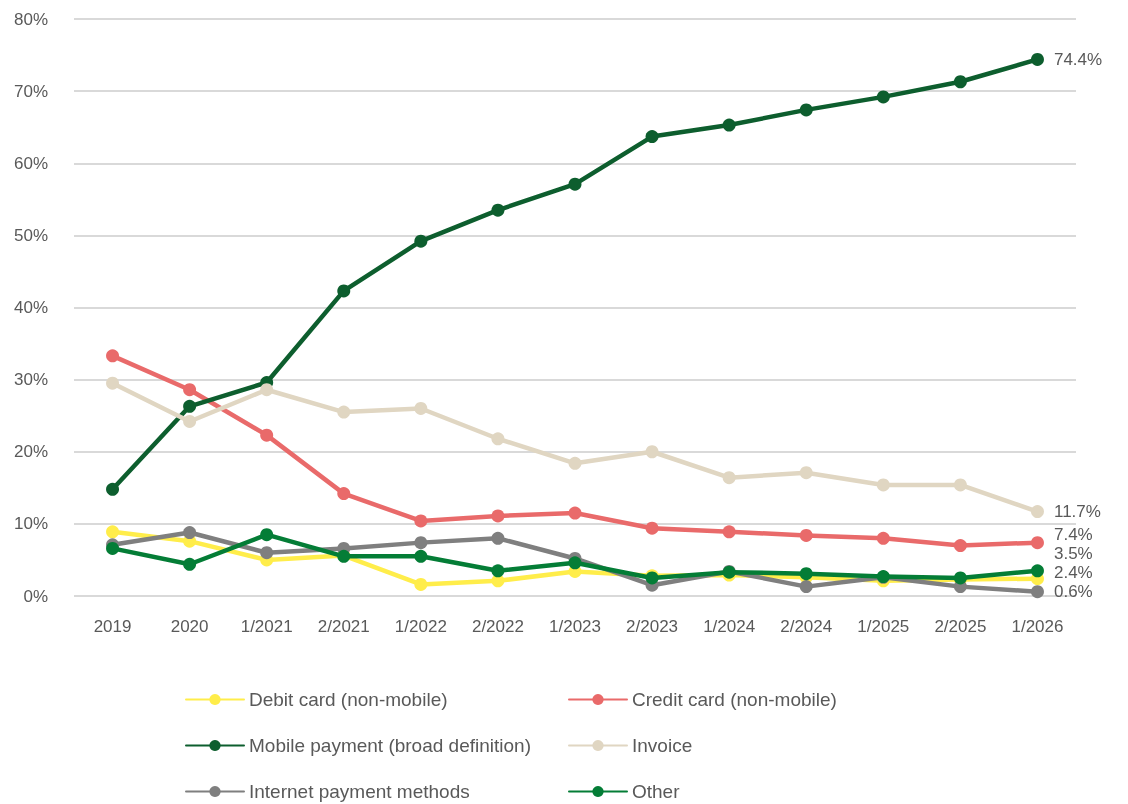 The image size is (1128, 804). I want to click on legend-label: Internet payment methods, so click(359, 791).